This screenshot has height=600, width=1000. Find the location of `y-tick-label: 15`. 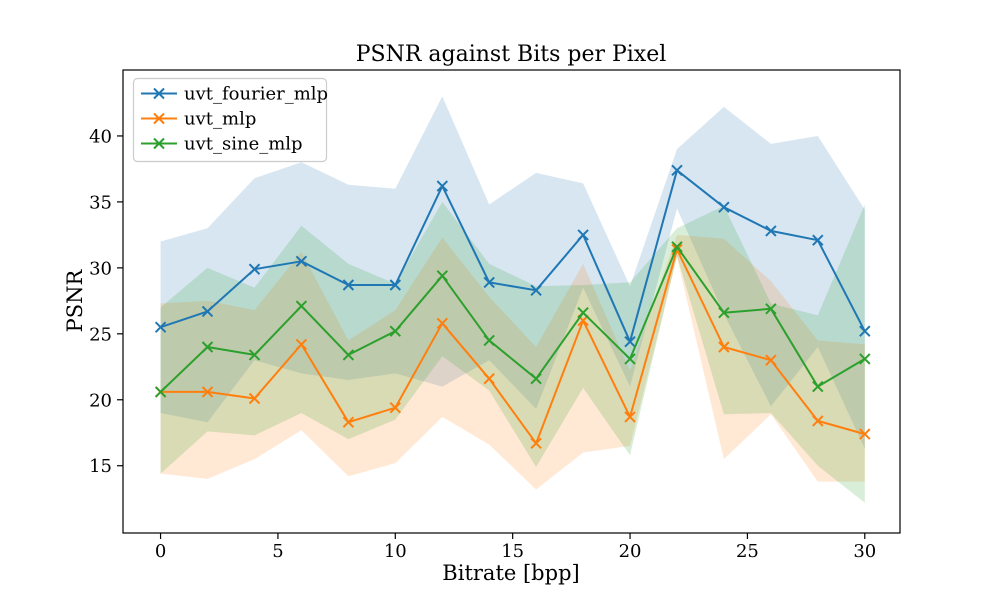

y-tick-label: 15 is located at coordinates (100, 466).